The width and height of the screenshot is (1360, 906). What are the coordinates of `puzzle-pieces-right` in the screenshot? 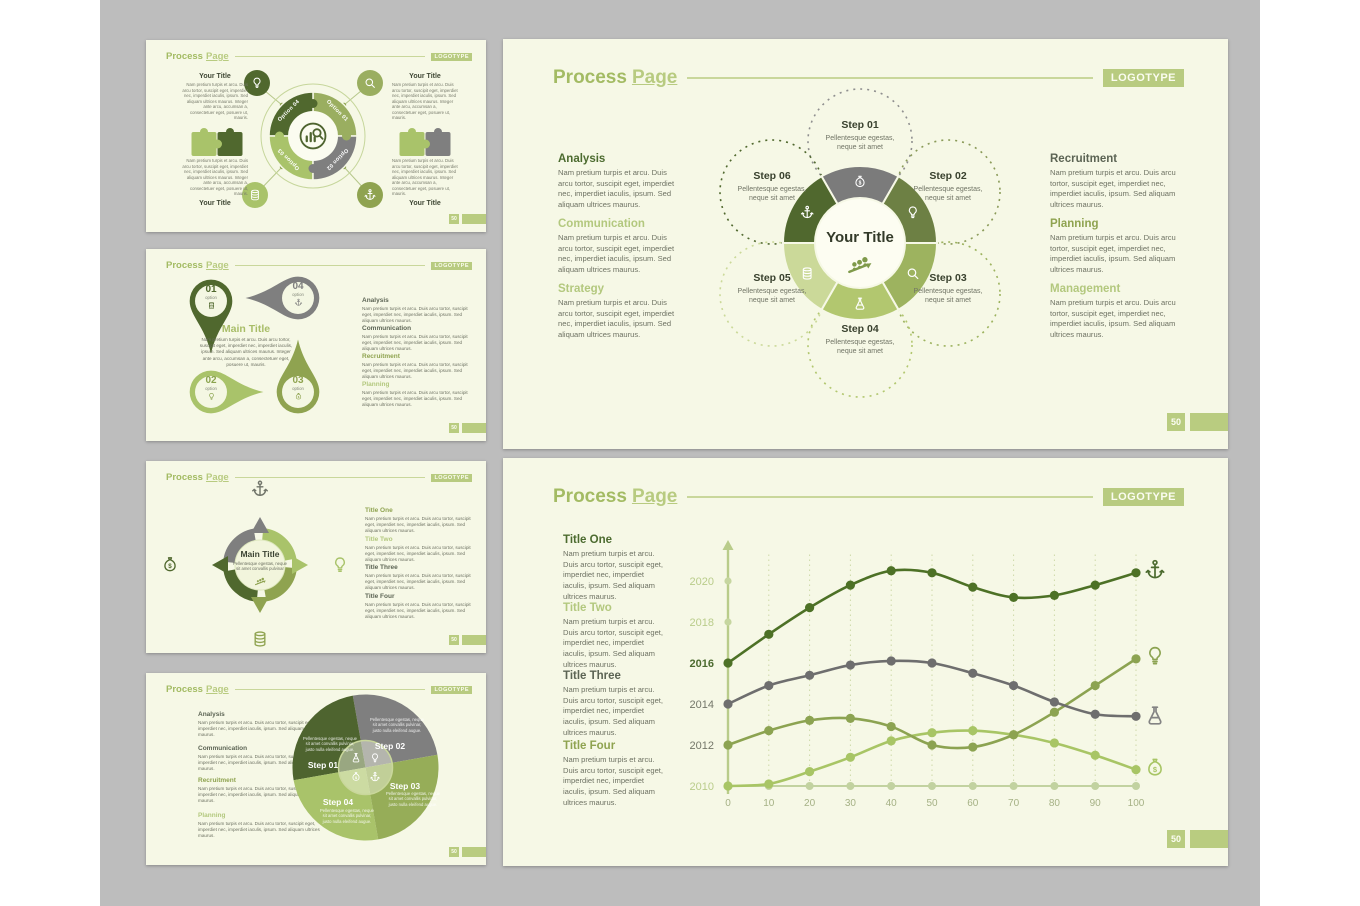 It's located at (425, 142).